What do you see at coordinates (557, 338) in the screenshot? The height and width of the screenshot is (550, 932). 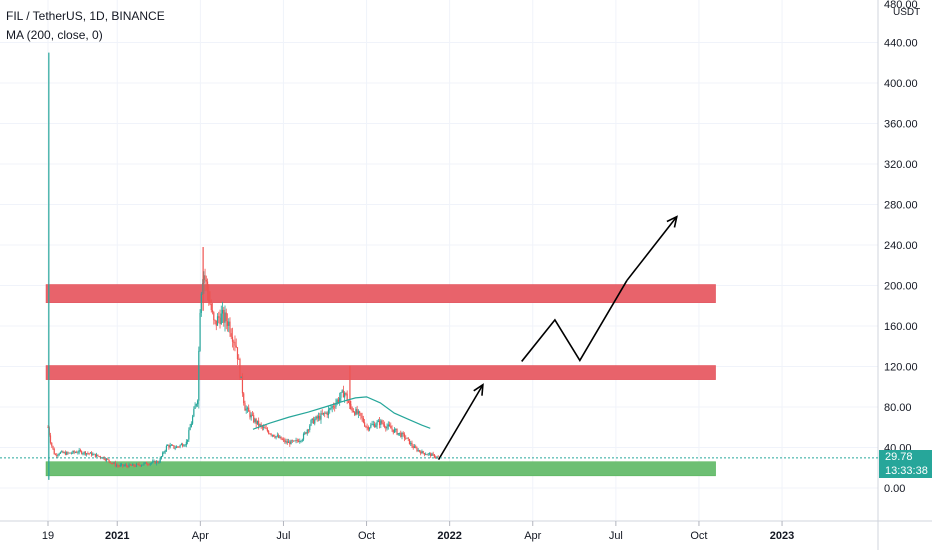 I see `projection-drawing` at bounding box center [557, 338].